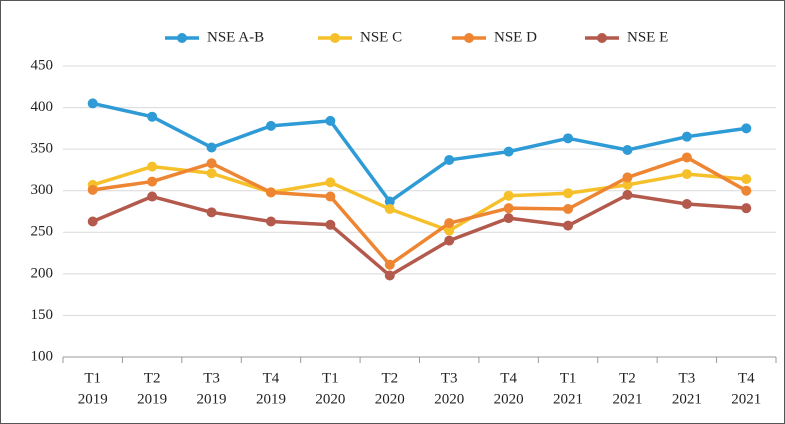 This screenshot has height=424, width=785. I want to click on y-tick-label: 400, so click(42, 107).